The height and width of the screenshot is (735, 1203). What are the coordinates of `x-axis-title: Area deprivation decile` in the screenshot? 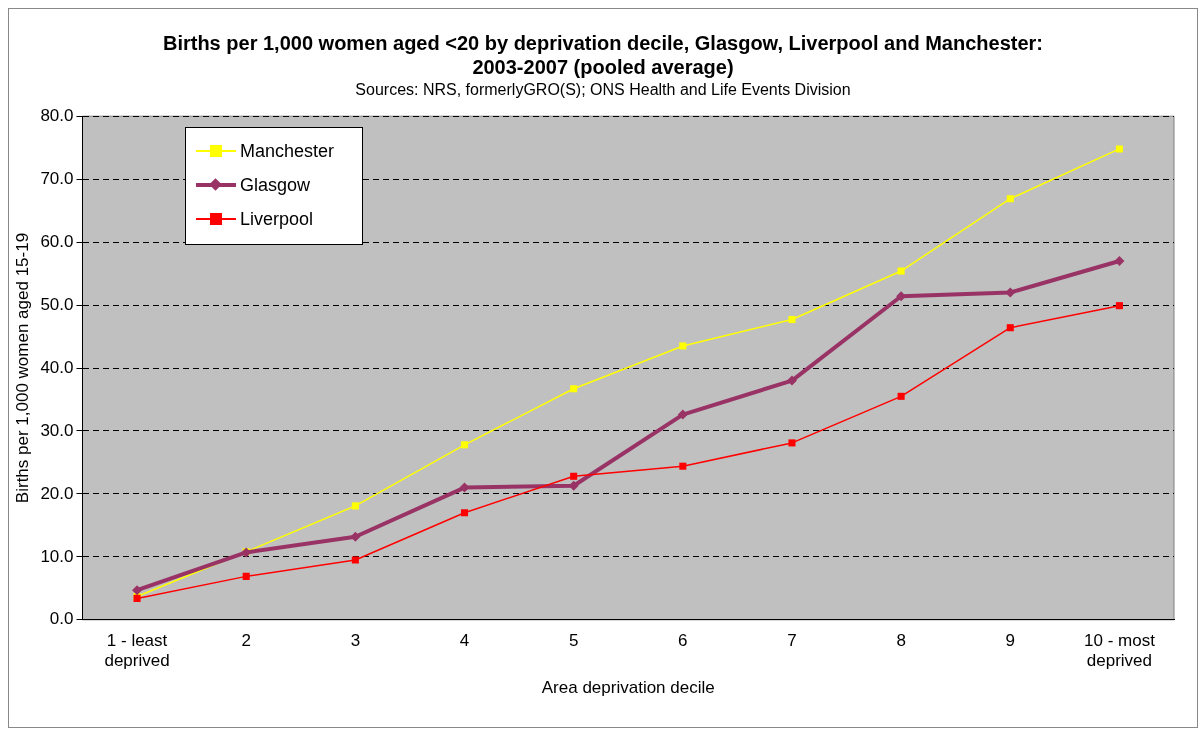 It's located at (628, 688).